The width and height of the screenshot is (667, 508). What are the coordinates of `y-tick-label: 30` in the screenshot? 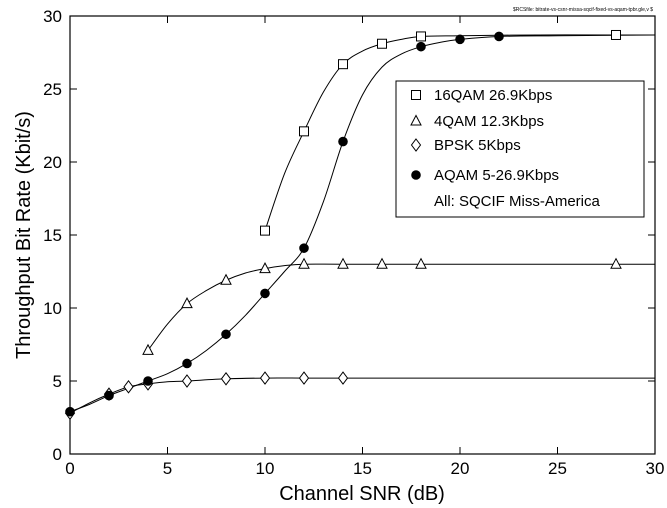 It's located at (52, 16).